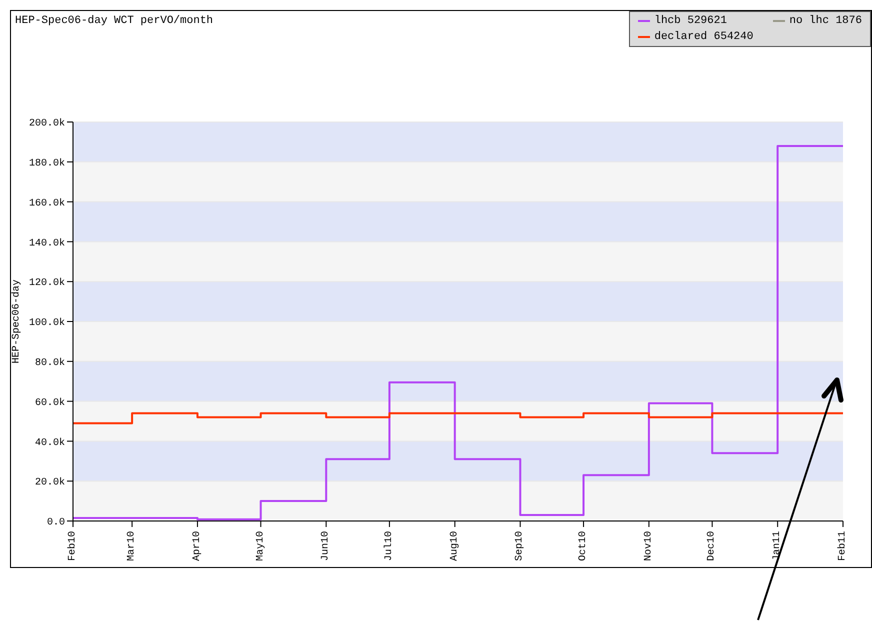 The height and width of the screenshot is (621, 872). What do you see at coordinates (260, 546) in the screenshot?
I see `x-tick-label: May10` at bounding box center [260, 546].